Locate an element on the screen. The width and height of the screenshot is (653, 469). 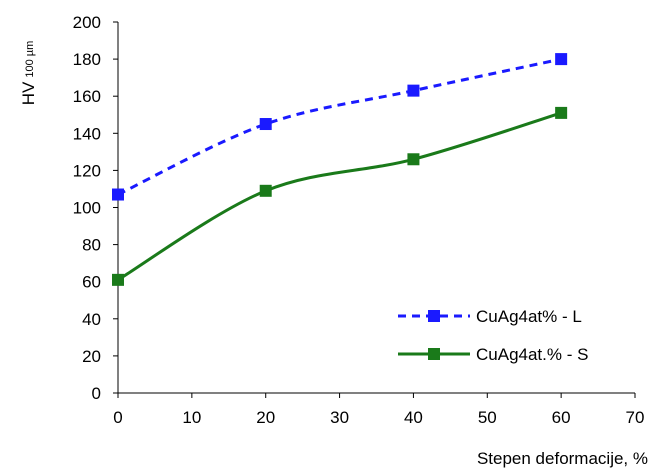
y-tick-label: 120 is located at coordinates (87, 170).